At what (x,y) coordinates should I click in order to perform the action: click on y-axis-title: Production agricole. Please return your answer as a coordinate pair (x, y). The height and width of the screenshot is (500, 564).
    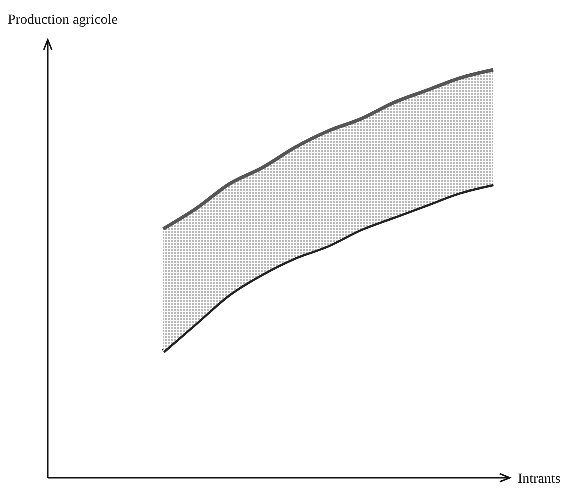
    Looking at the image, I should click on (63, 20).